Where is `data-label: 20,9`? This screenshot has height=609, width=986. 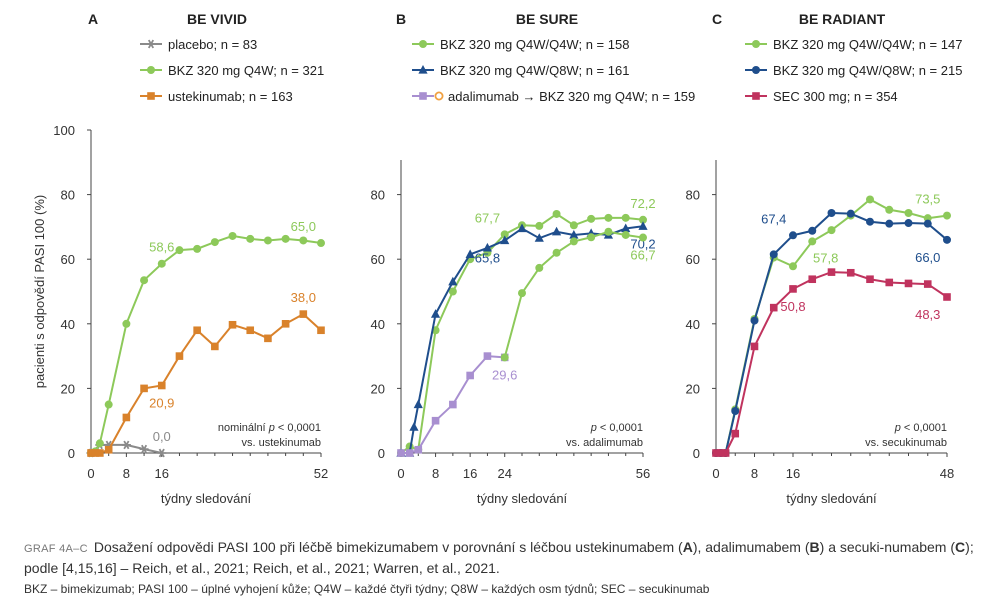
data-label: 20,9 is located at coordinates (161, 402).